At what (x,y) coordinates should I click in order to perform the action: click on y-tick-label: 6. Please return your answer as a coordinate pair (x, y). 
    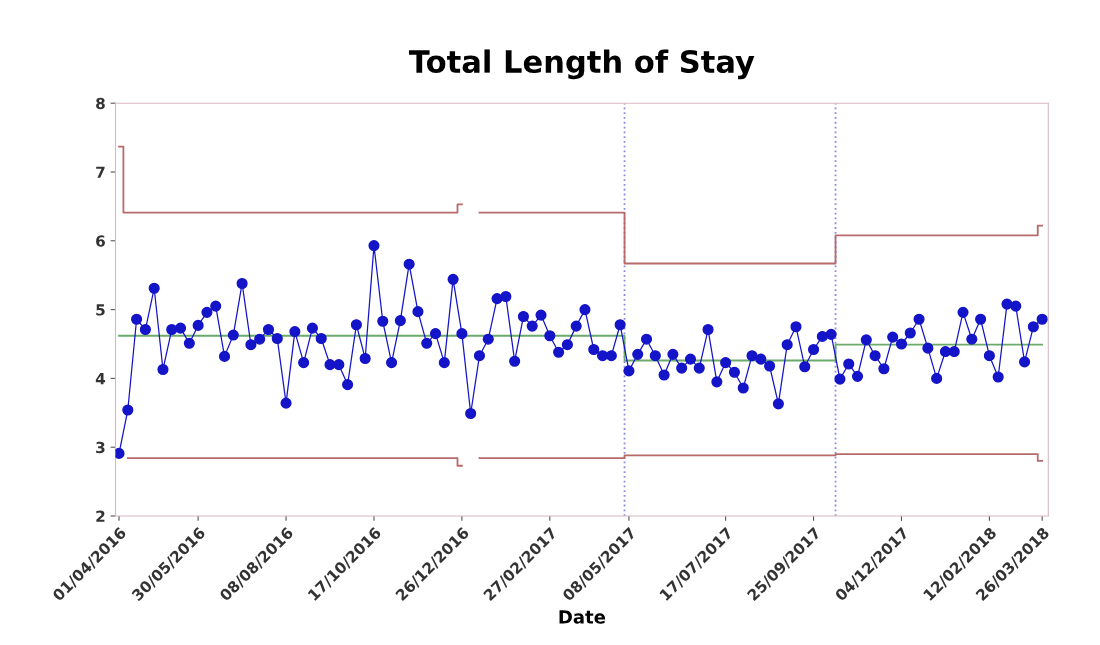
    Looking at the image, I should click on (100, 241).